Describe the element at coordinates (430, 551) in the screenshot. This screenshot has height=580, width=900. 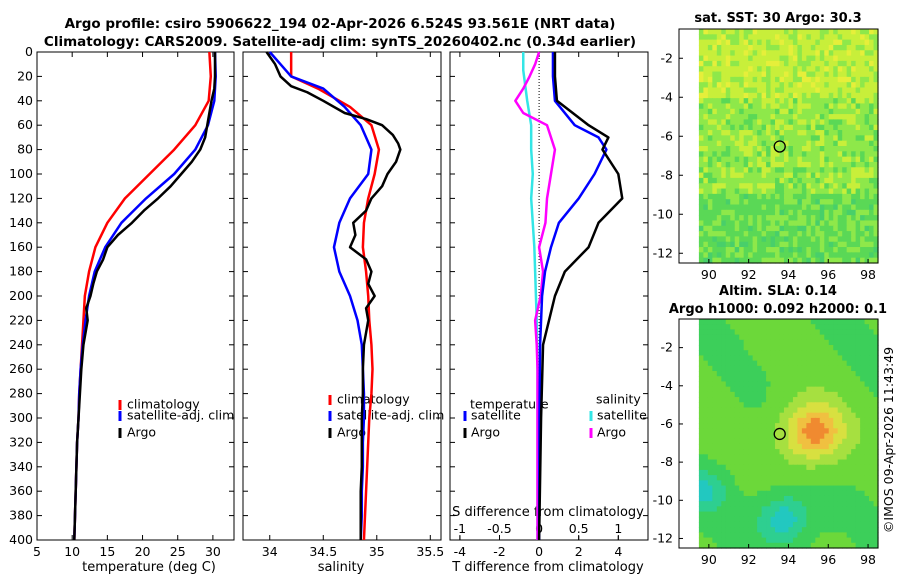
I see `x-tick-label: 35.5` at that location.